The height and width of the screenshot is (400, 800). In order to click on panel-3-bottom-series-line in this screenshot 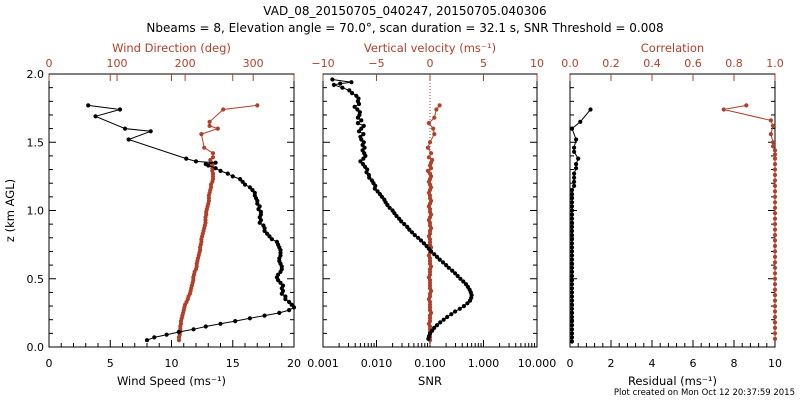, I will do `click(581, 225)`.